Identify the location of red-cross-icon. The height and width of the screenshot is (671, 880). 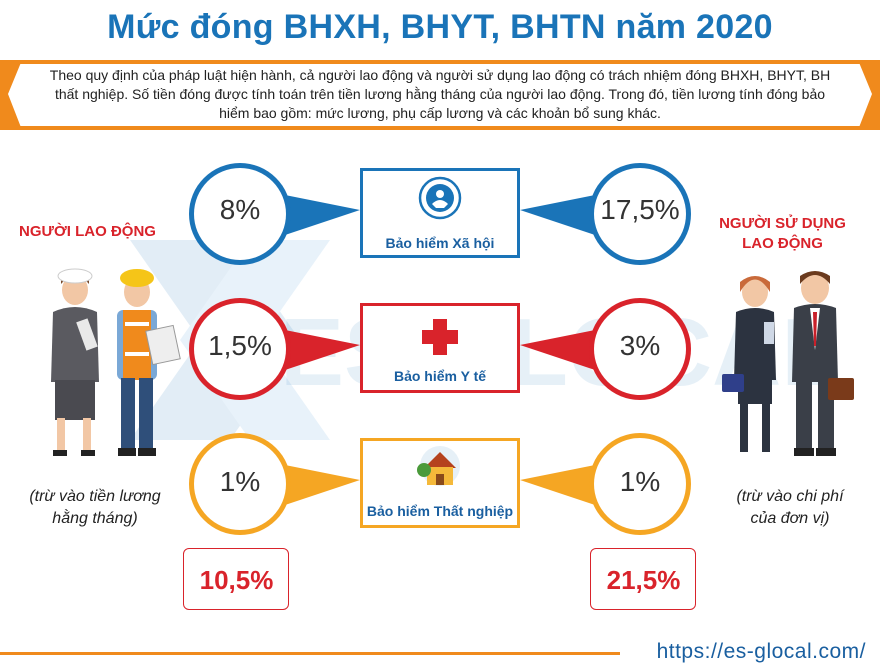
(440, 337).